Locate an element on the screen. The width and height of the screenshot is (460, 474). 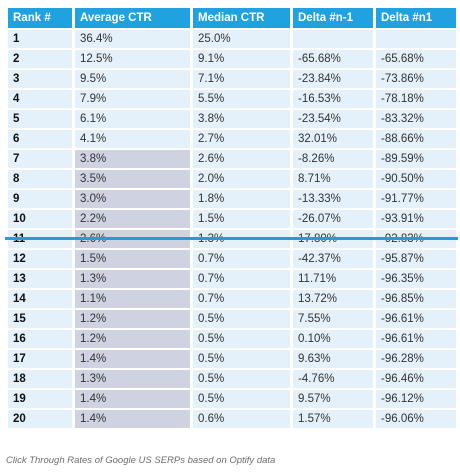
delta-prev-cell: 7.55% is located at coordinates (333, 319).